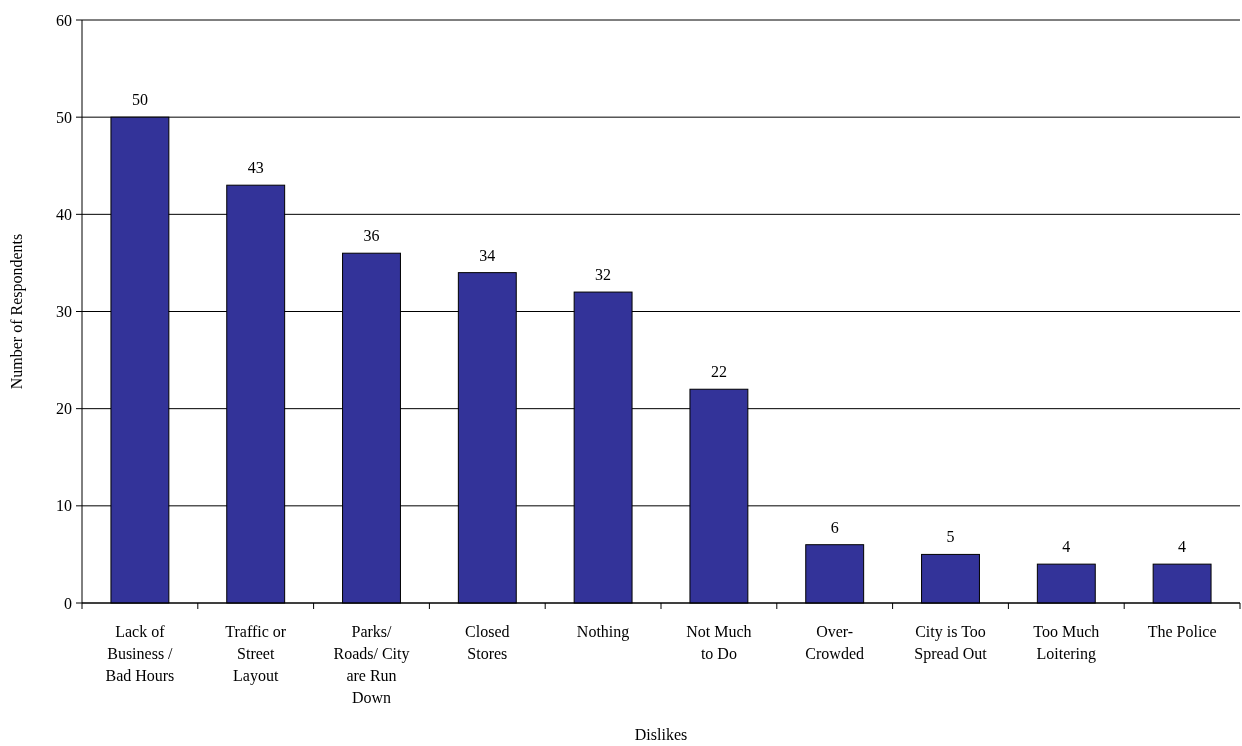 The image size is (1242, 746). I want to click on data-label: 5, so click(950, 537).